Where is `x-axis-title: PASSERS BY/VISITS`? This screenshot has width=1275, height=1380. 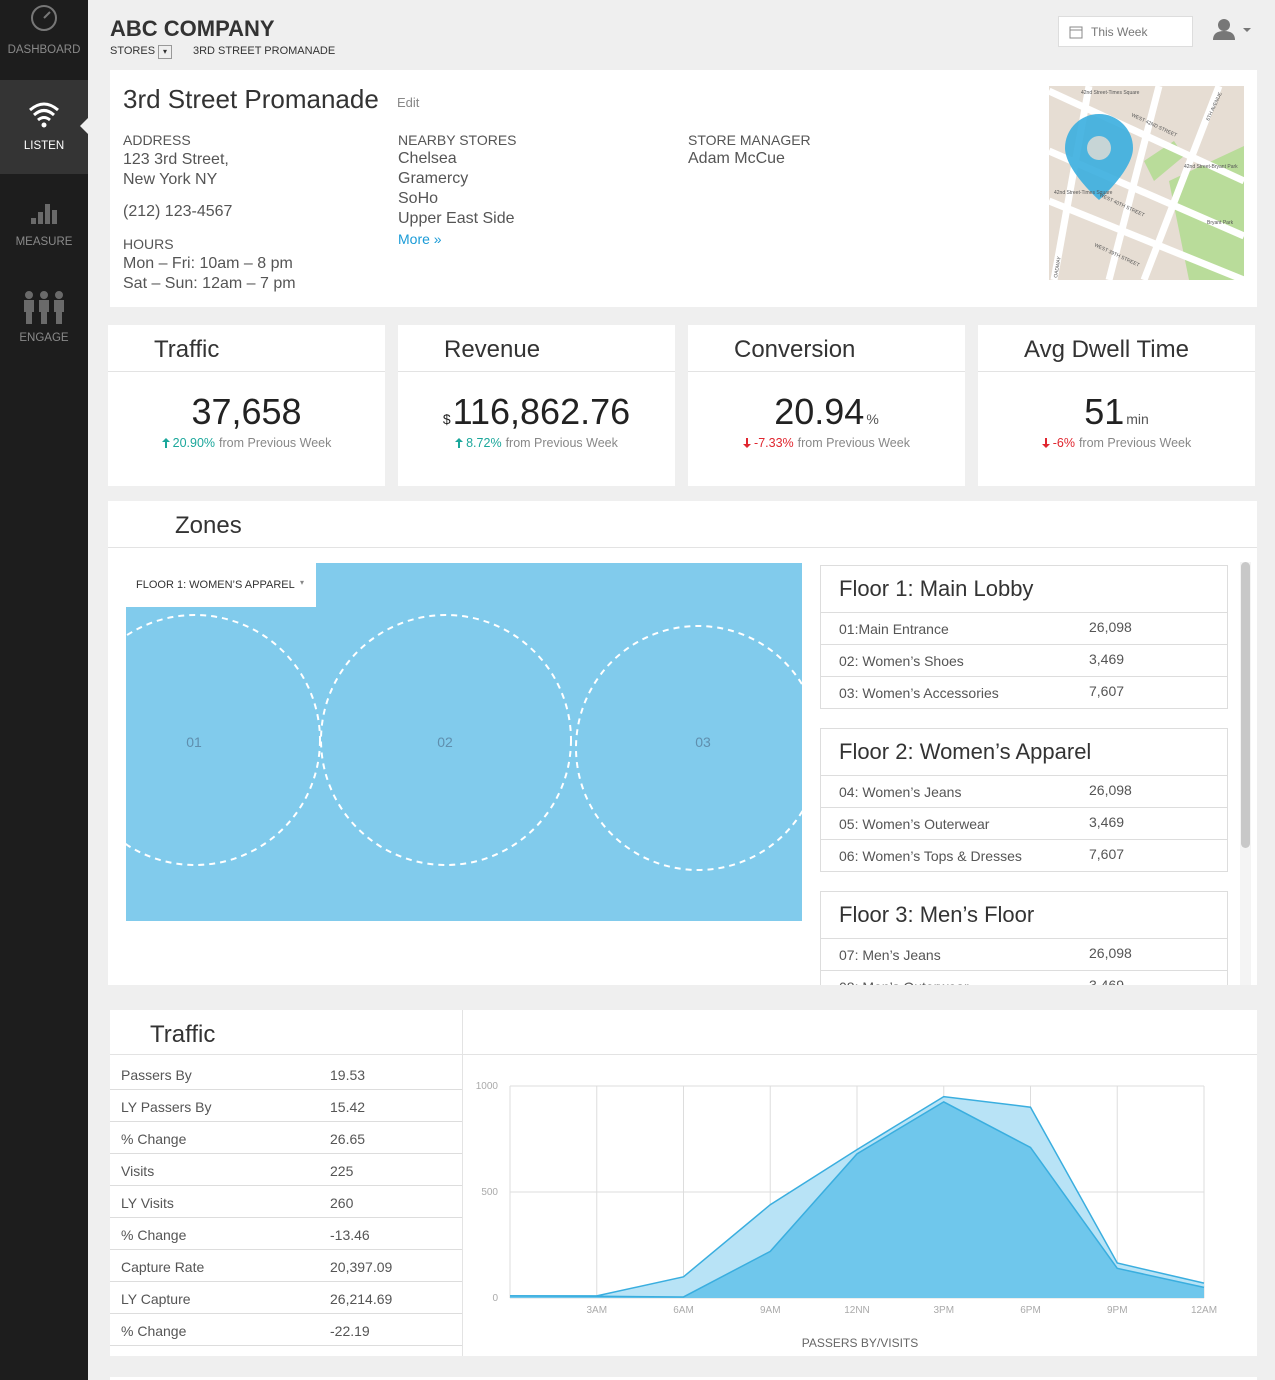 x-axis-title: PASSERS BY/VISITS is located at coordinates (860, 1343).